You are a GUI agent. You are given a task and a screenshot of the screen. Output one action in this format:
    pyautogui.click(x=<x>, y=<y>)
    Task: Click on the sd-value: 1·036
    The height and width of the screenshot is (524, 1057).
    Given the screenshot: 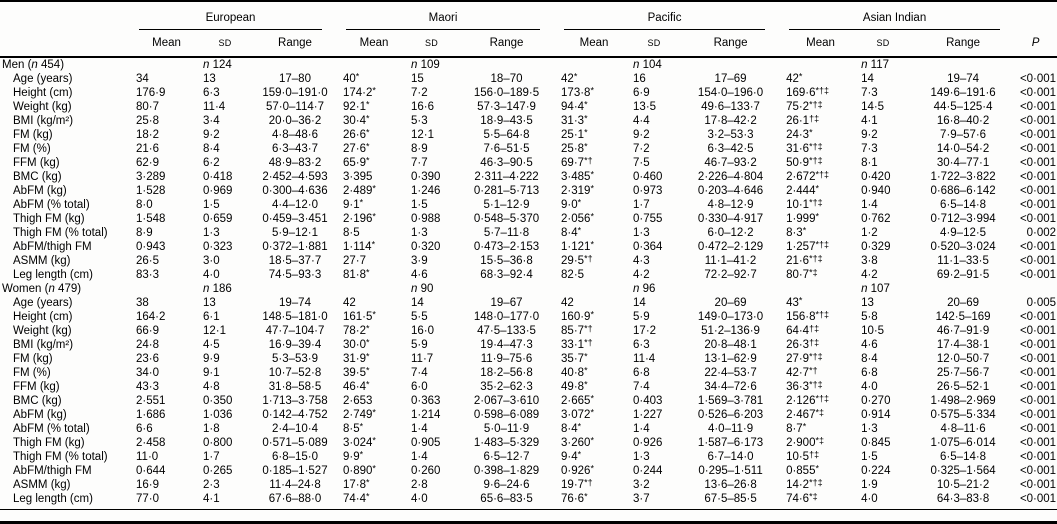 What is the action you would take?
    pyautogui.click(x=218, y=415)
    